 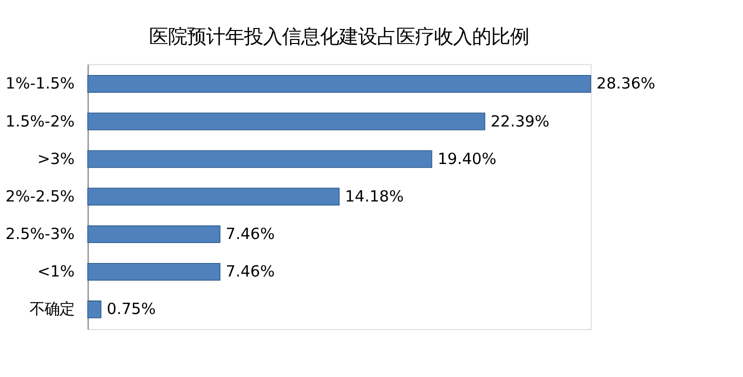 I want to click on y-tick-label: 不确定, so click(x=52, y=309).